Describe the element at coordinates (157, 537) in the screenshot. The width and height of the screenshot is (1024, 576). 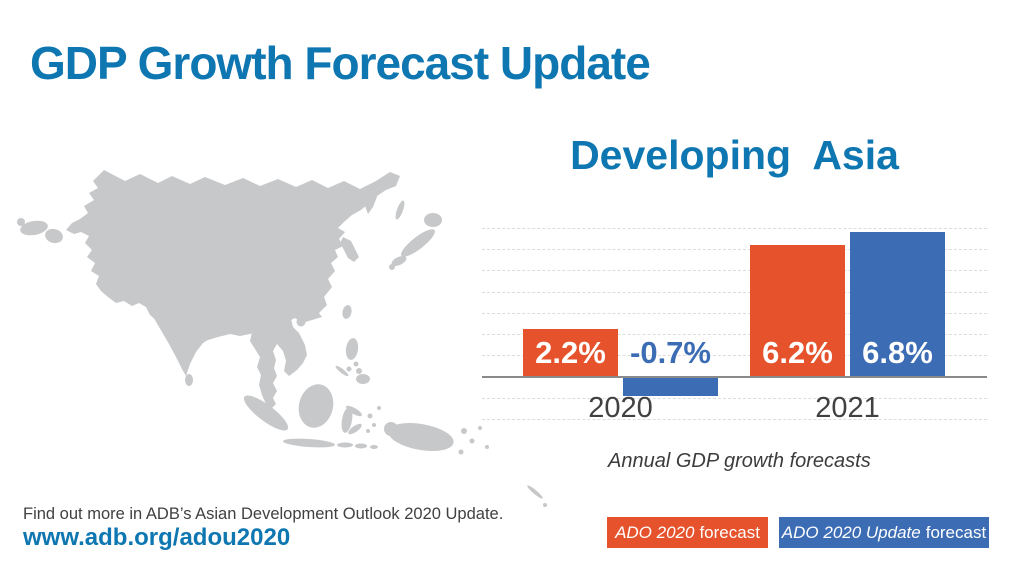
I see `footer-url-link: www.adb.org/adou2020` at that location.